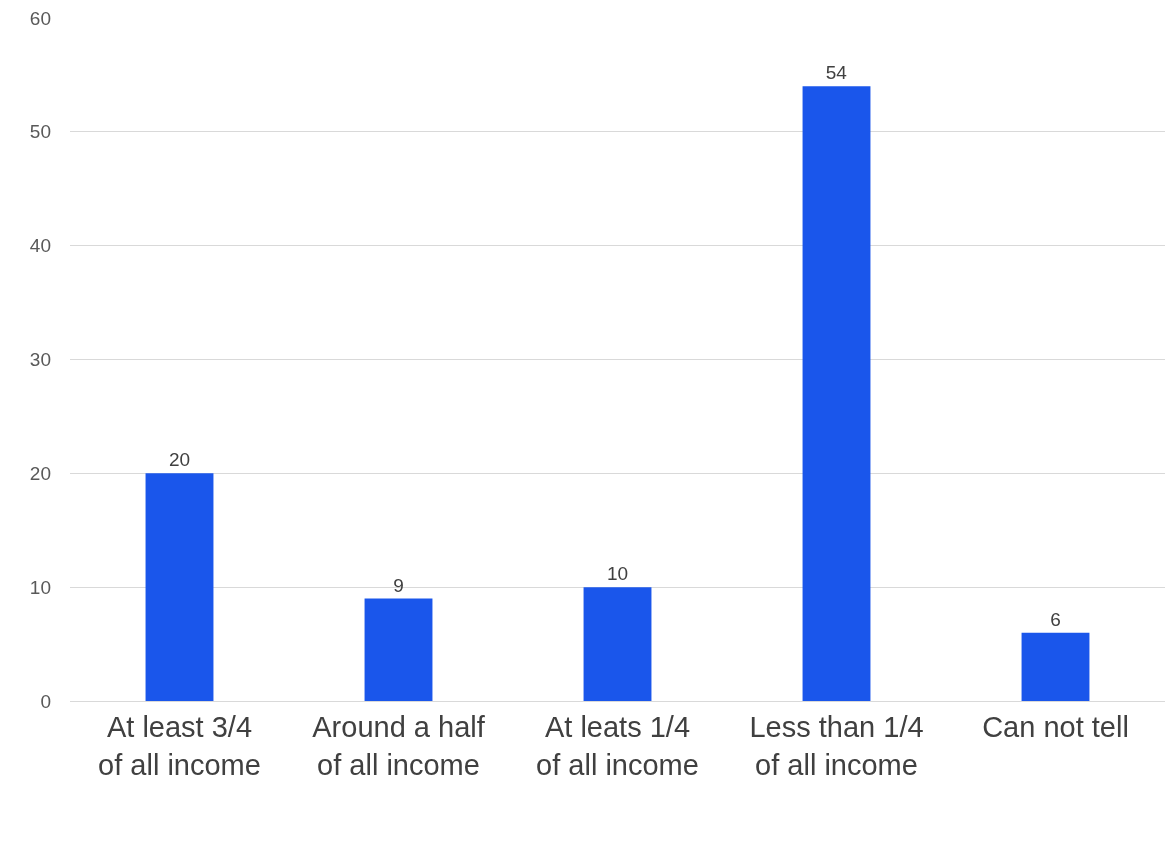 This screenshot has height=849, width=1172. What do you see at coordinates (40, 18) in the screenshot?
I see `y-tick-label: 60` at bounding box center [40, 18].